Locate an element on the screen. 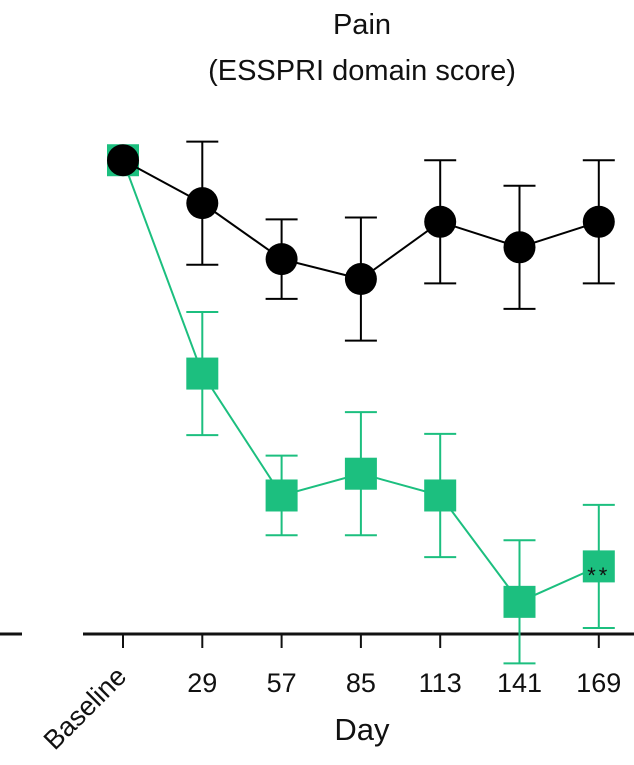 The image size is (634, 765). x-tick-label: 57 is located at coordinates (282, 683).